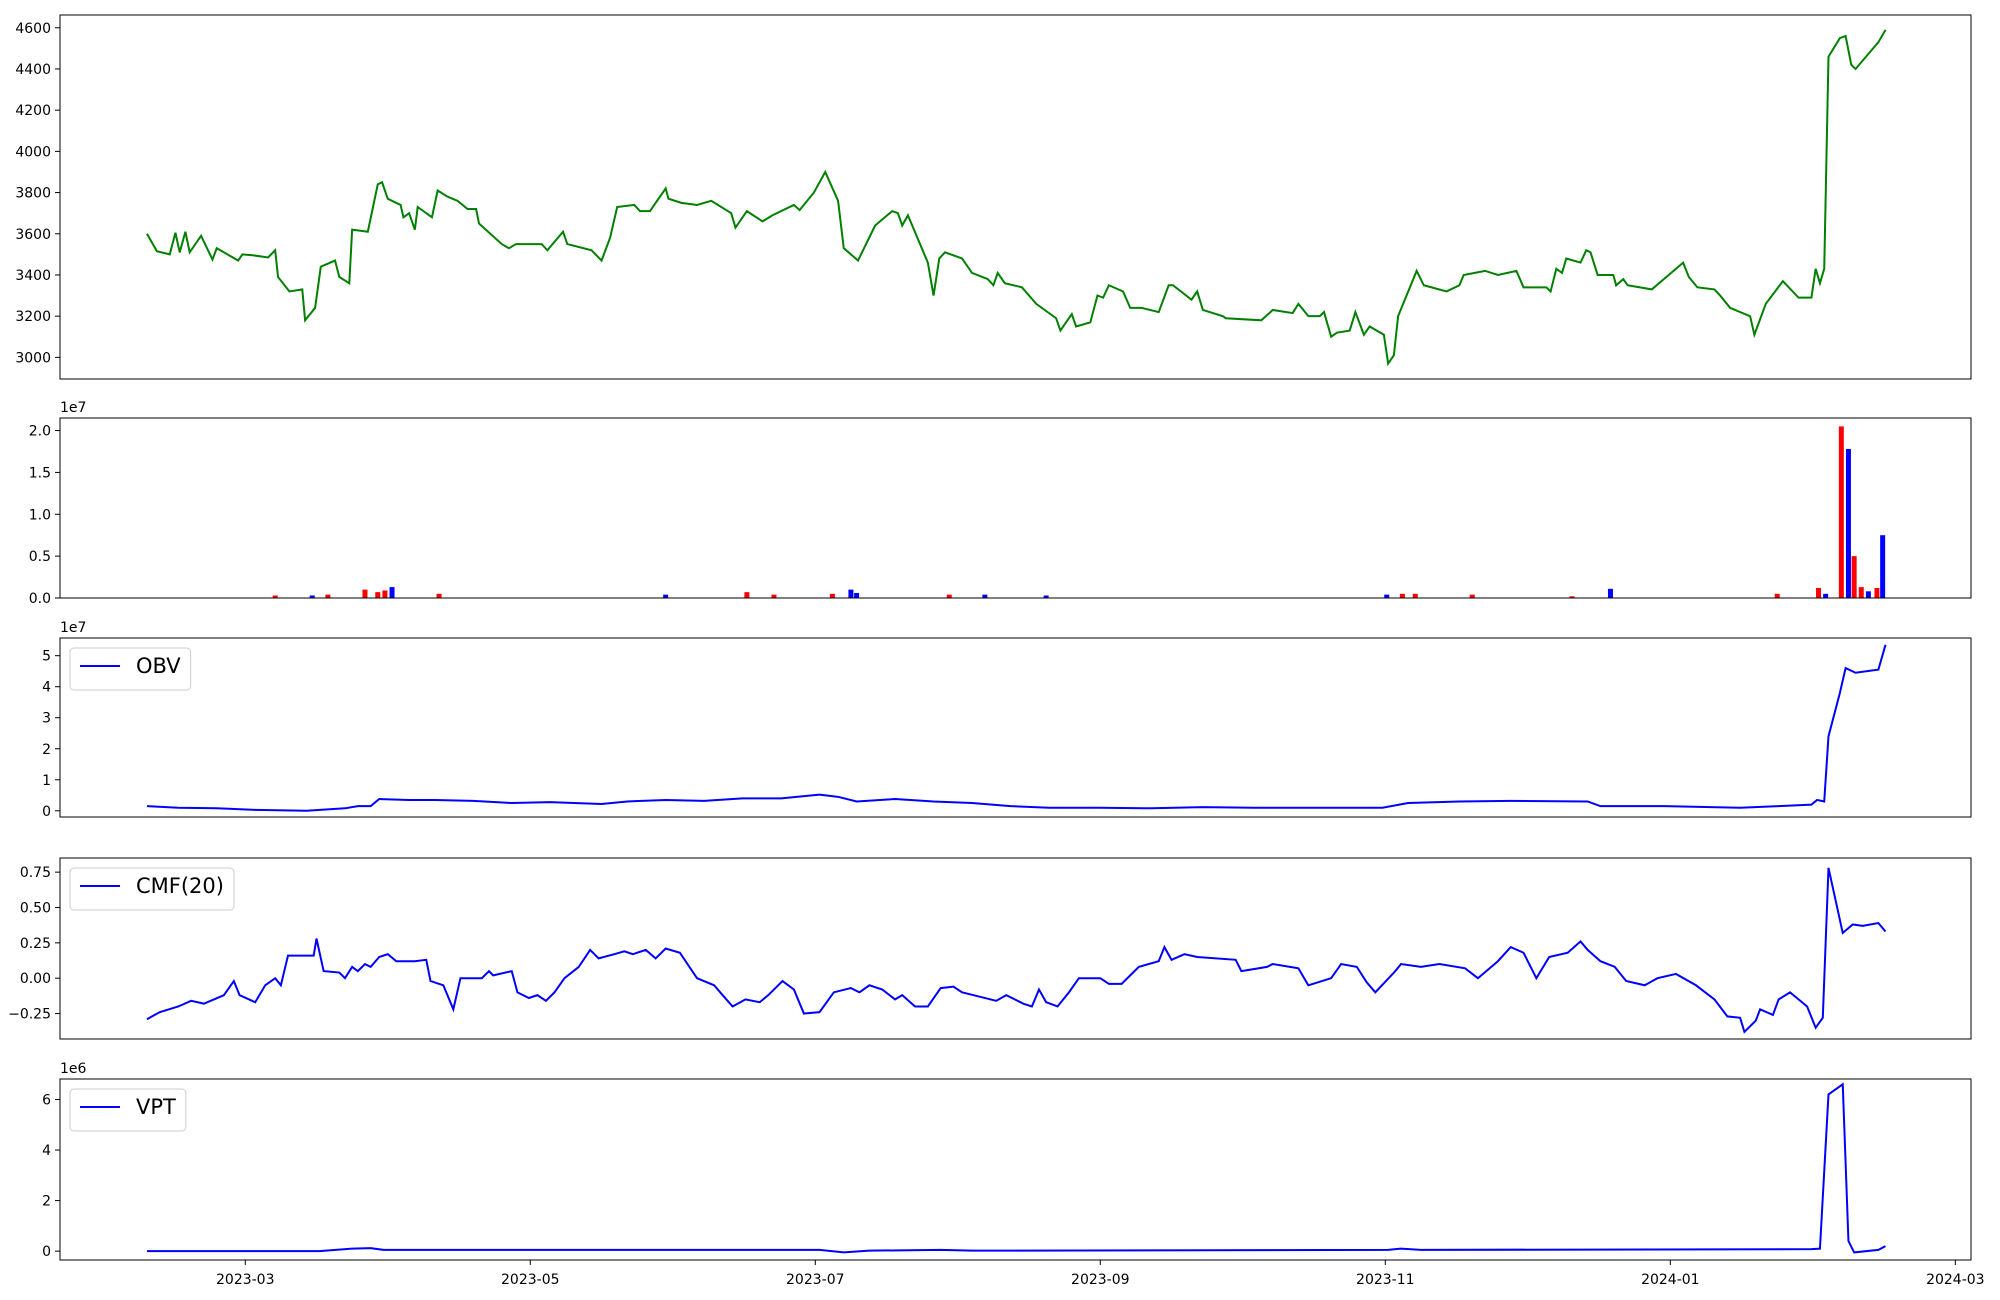  I want to click on y-tick-label: 4600, so click(33, 29).